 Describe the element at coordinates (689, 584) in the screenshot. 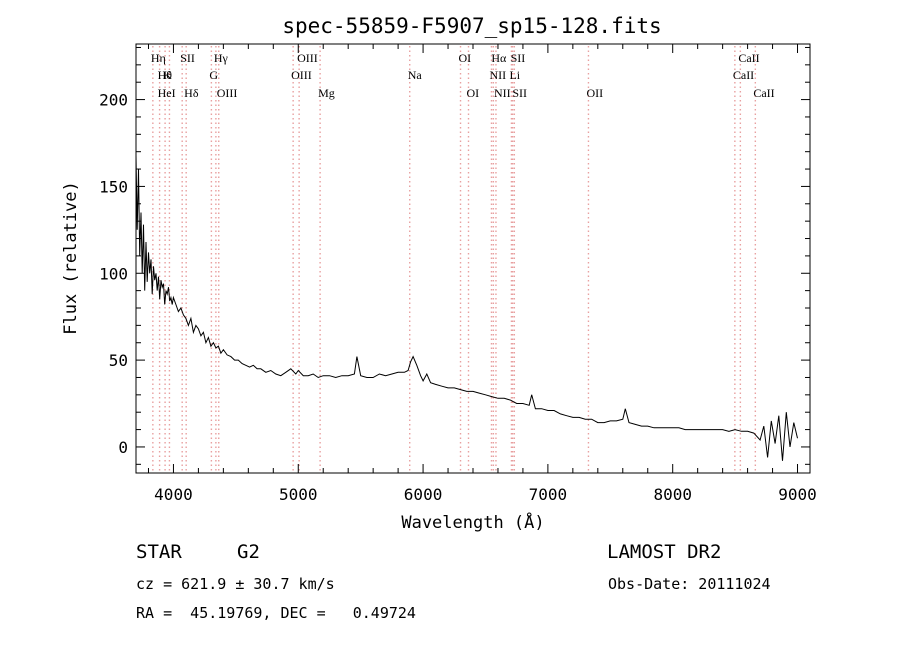

I see `observation-date: Obs-Date: 20111024` at that location.